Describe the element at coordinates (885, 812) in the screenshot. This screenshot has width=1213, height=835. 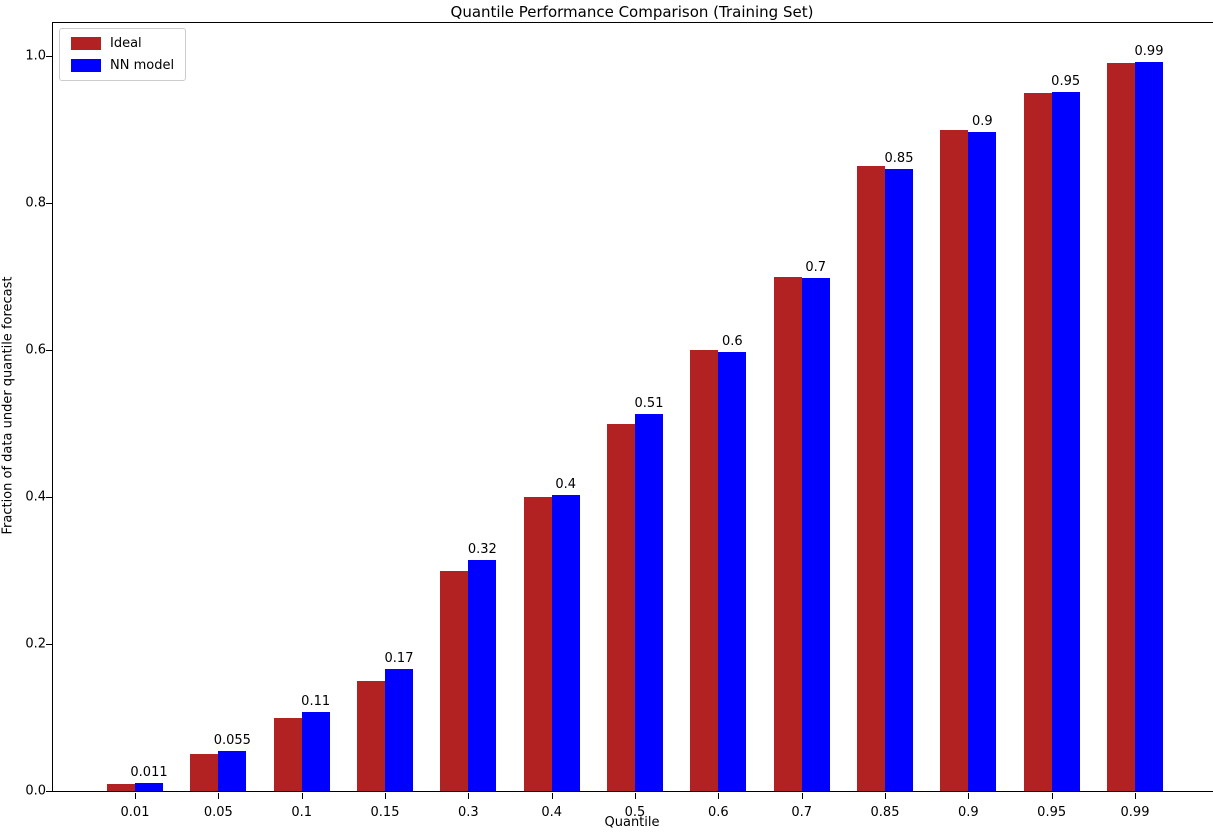
I see `x-tick-label: 0.85` at that location.